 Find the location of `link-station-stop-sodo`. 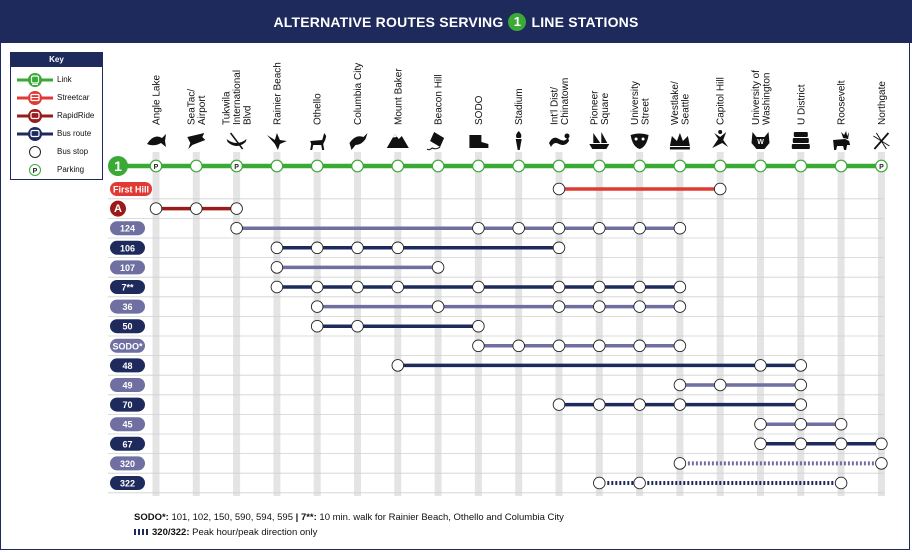

link-station-stop-sodo is located at coordinates (478, 166).